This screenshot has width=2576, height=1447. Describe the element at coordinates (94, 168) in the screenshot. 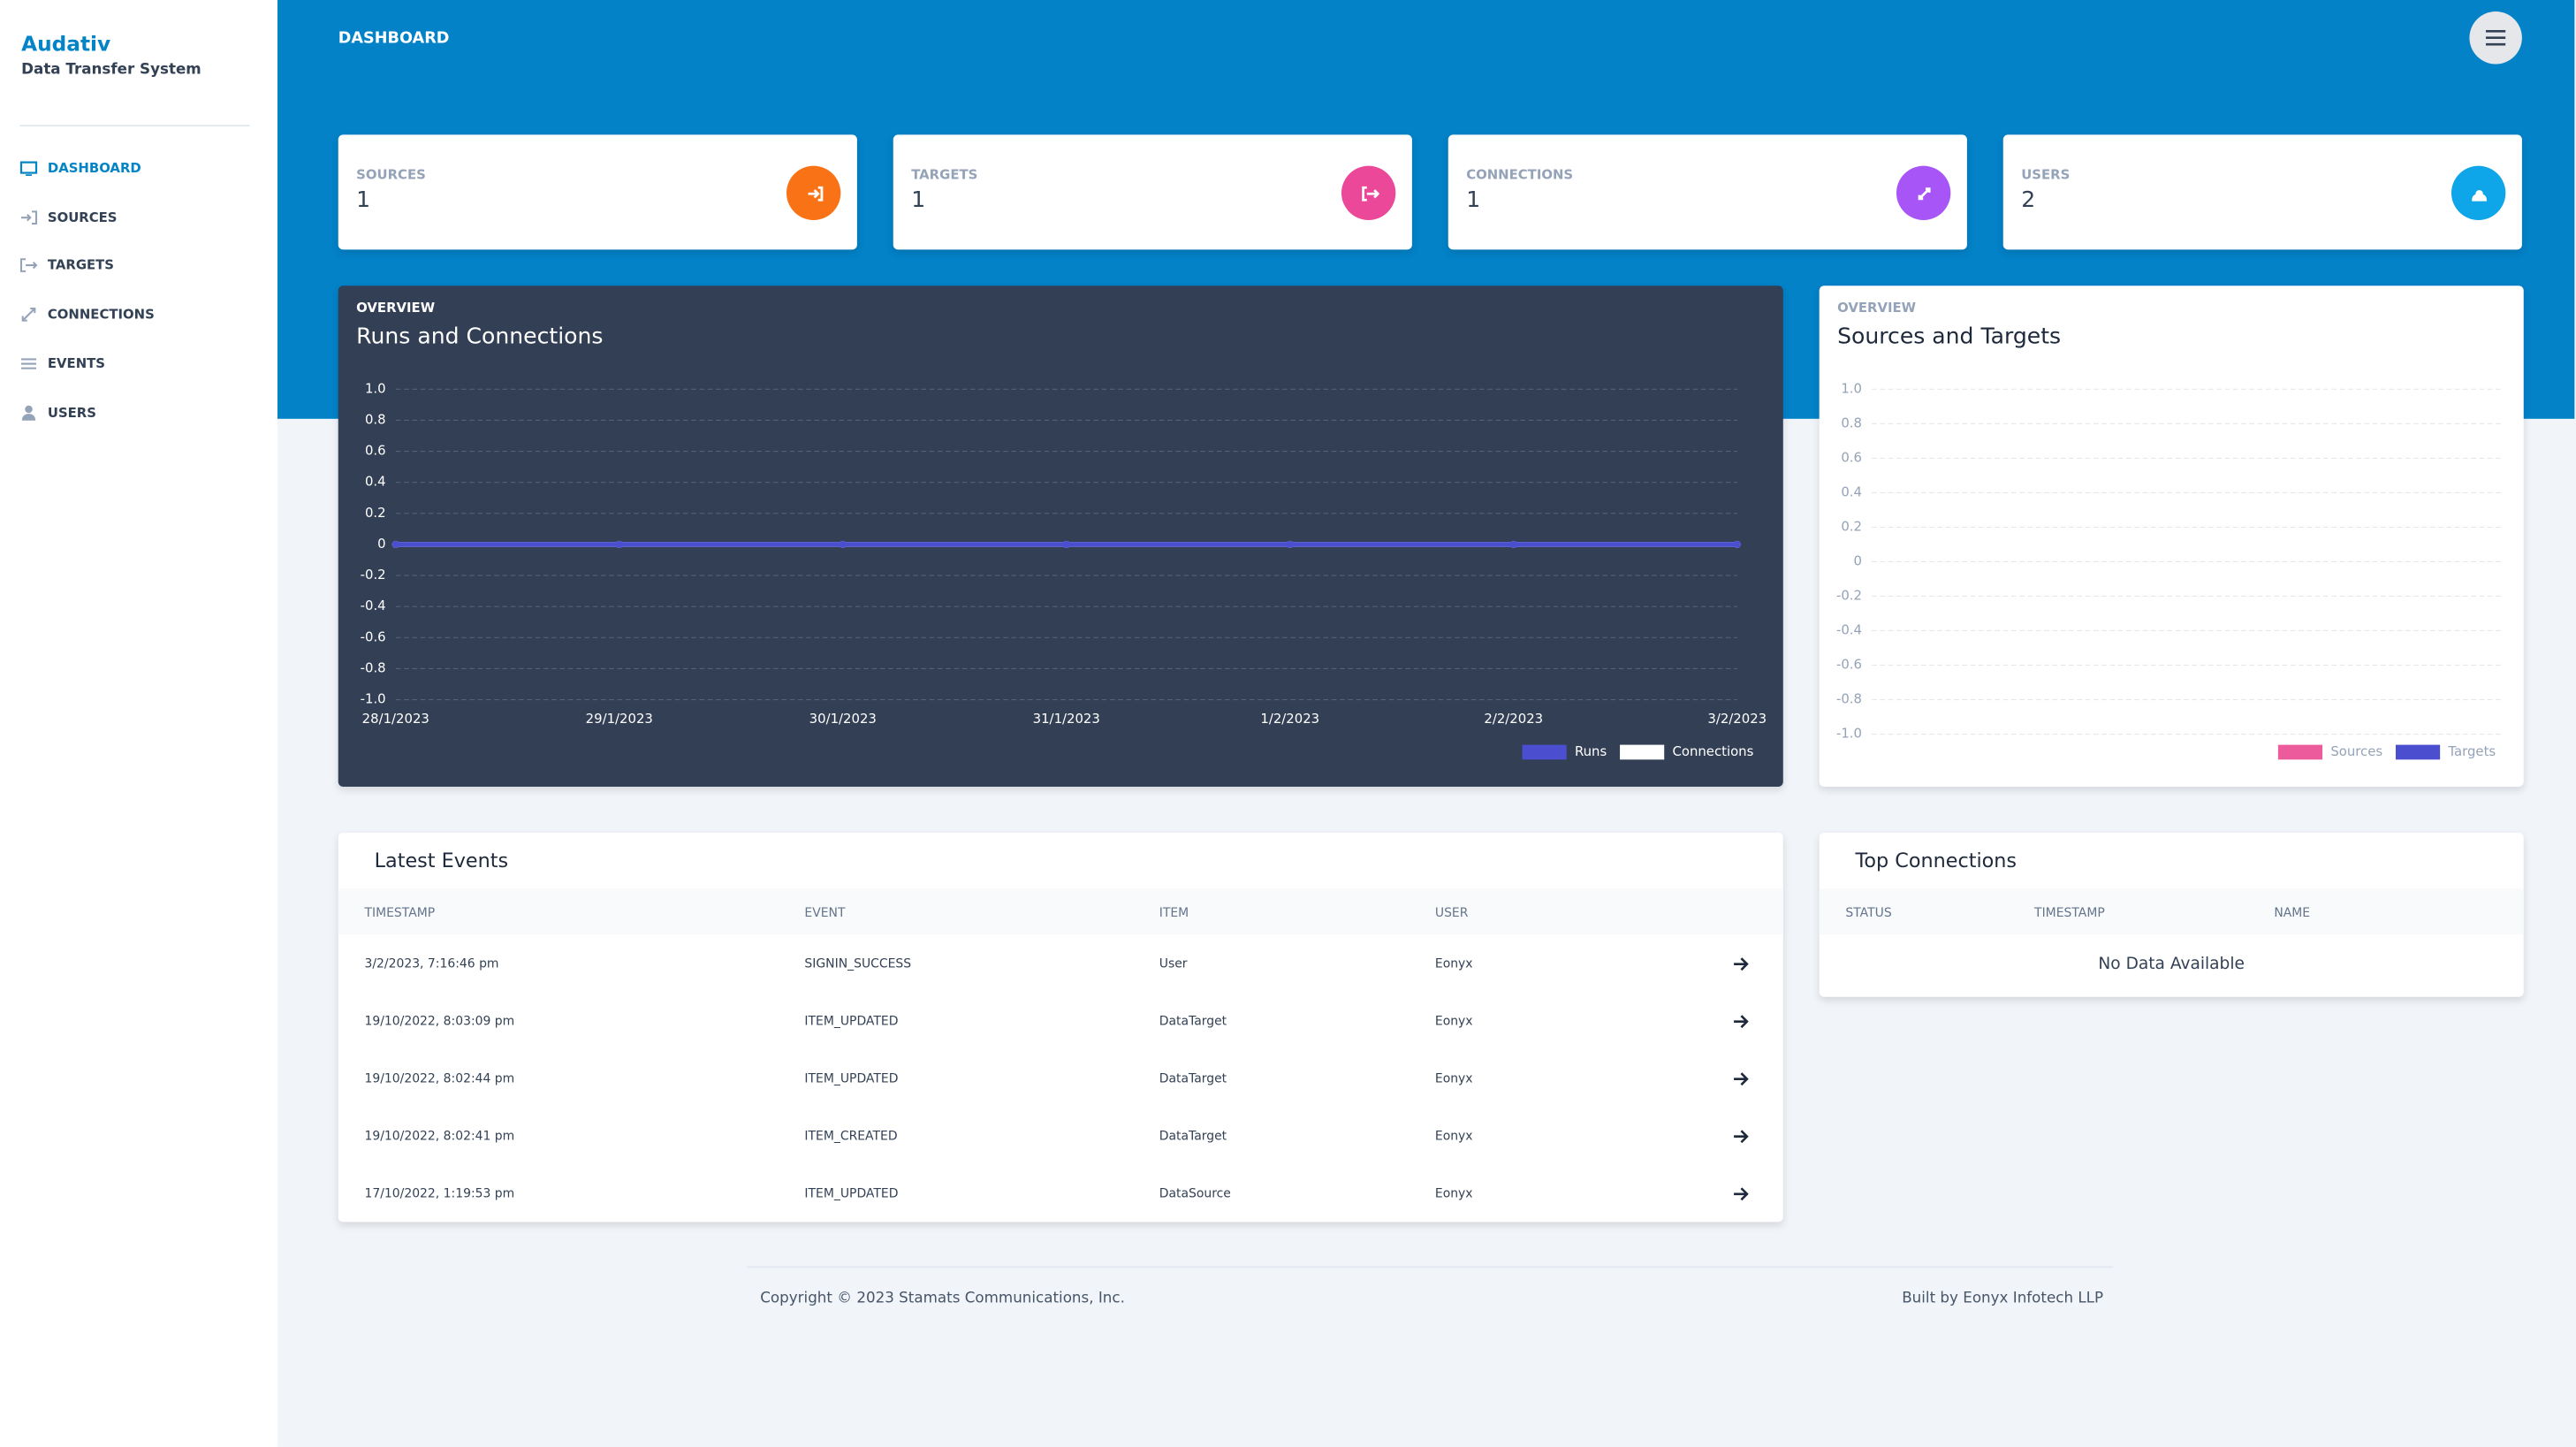

I see `nav-label: DASHBOARD` at that location.